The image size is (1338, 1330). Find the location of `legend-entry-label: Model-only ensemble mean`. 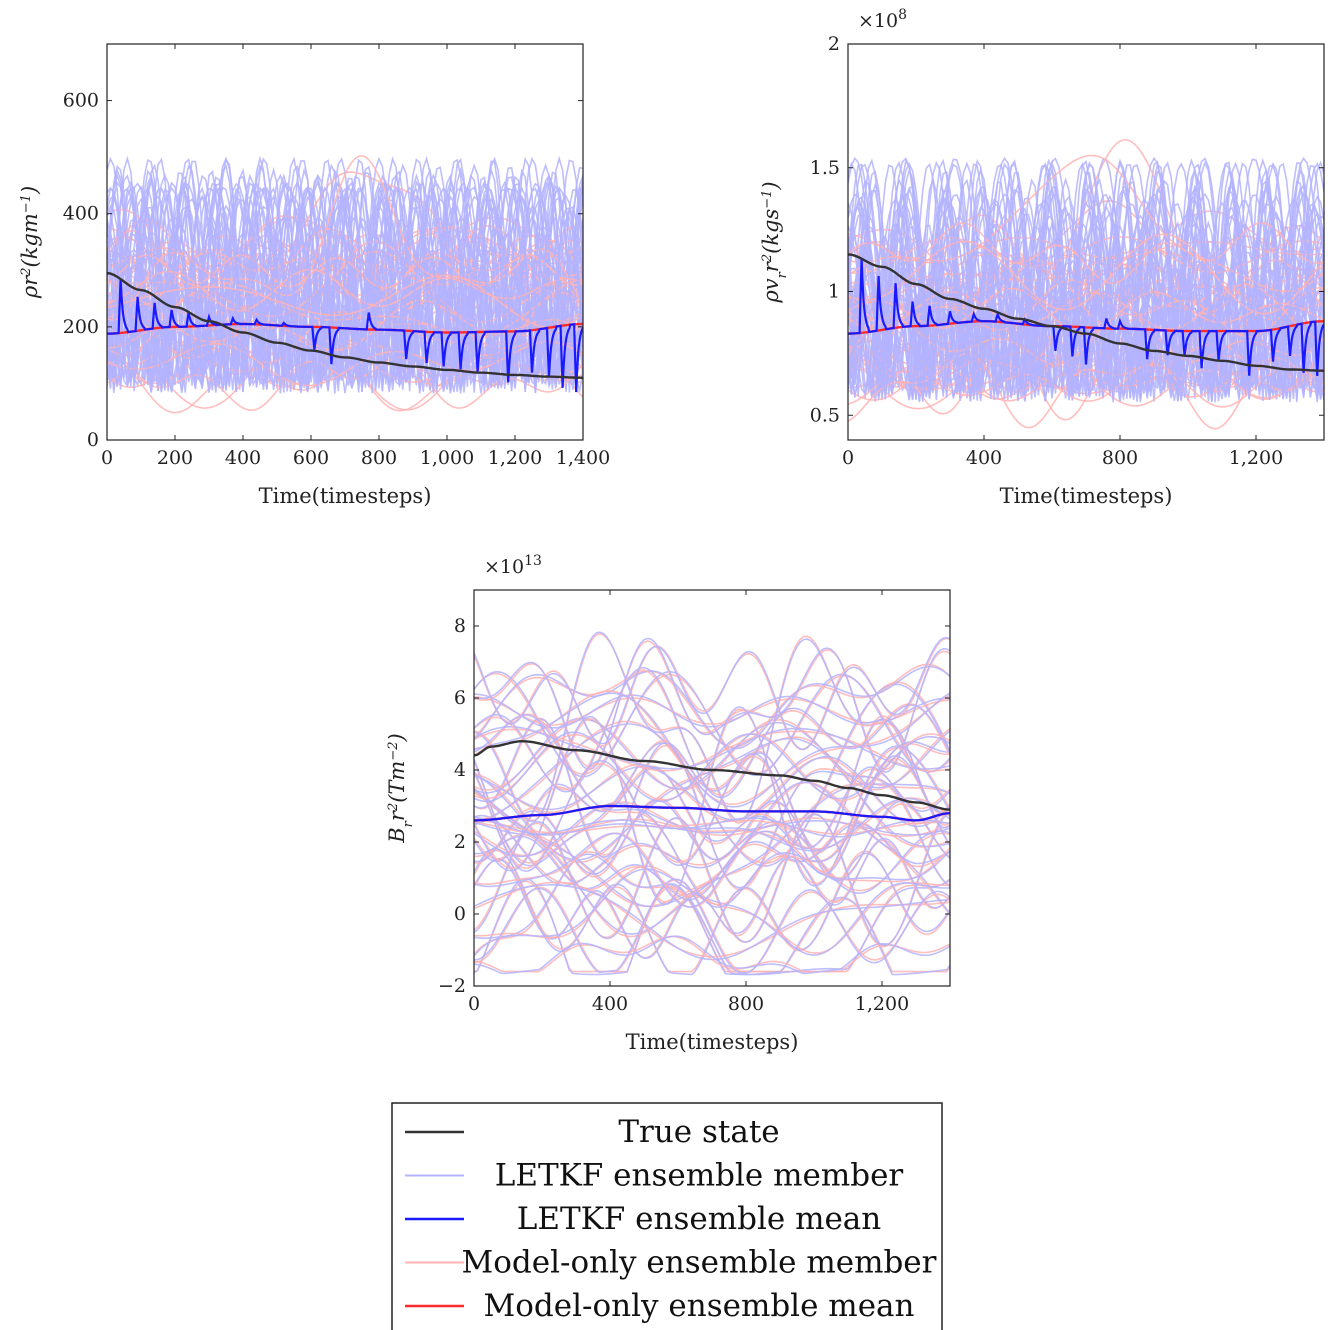

legend-entry-label: Model-only ensemble mean is located at coordinates (698, 1306).